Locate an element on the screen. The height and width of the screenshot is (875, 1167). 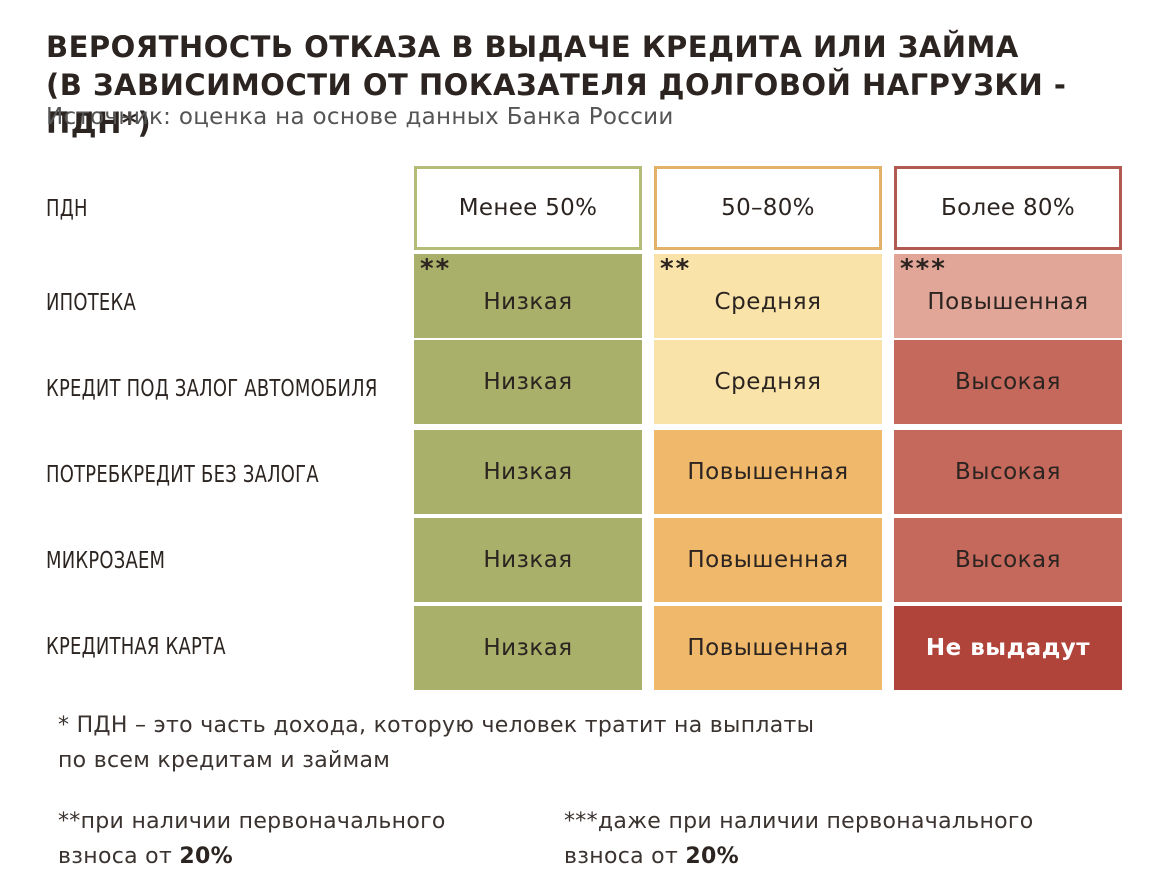
footnote-triple-star-line-2: взноса от 20% is located at coordinates (799, 856).